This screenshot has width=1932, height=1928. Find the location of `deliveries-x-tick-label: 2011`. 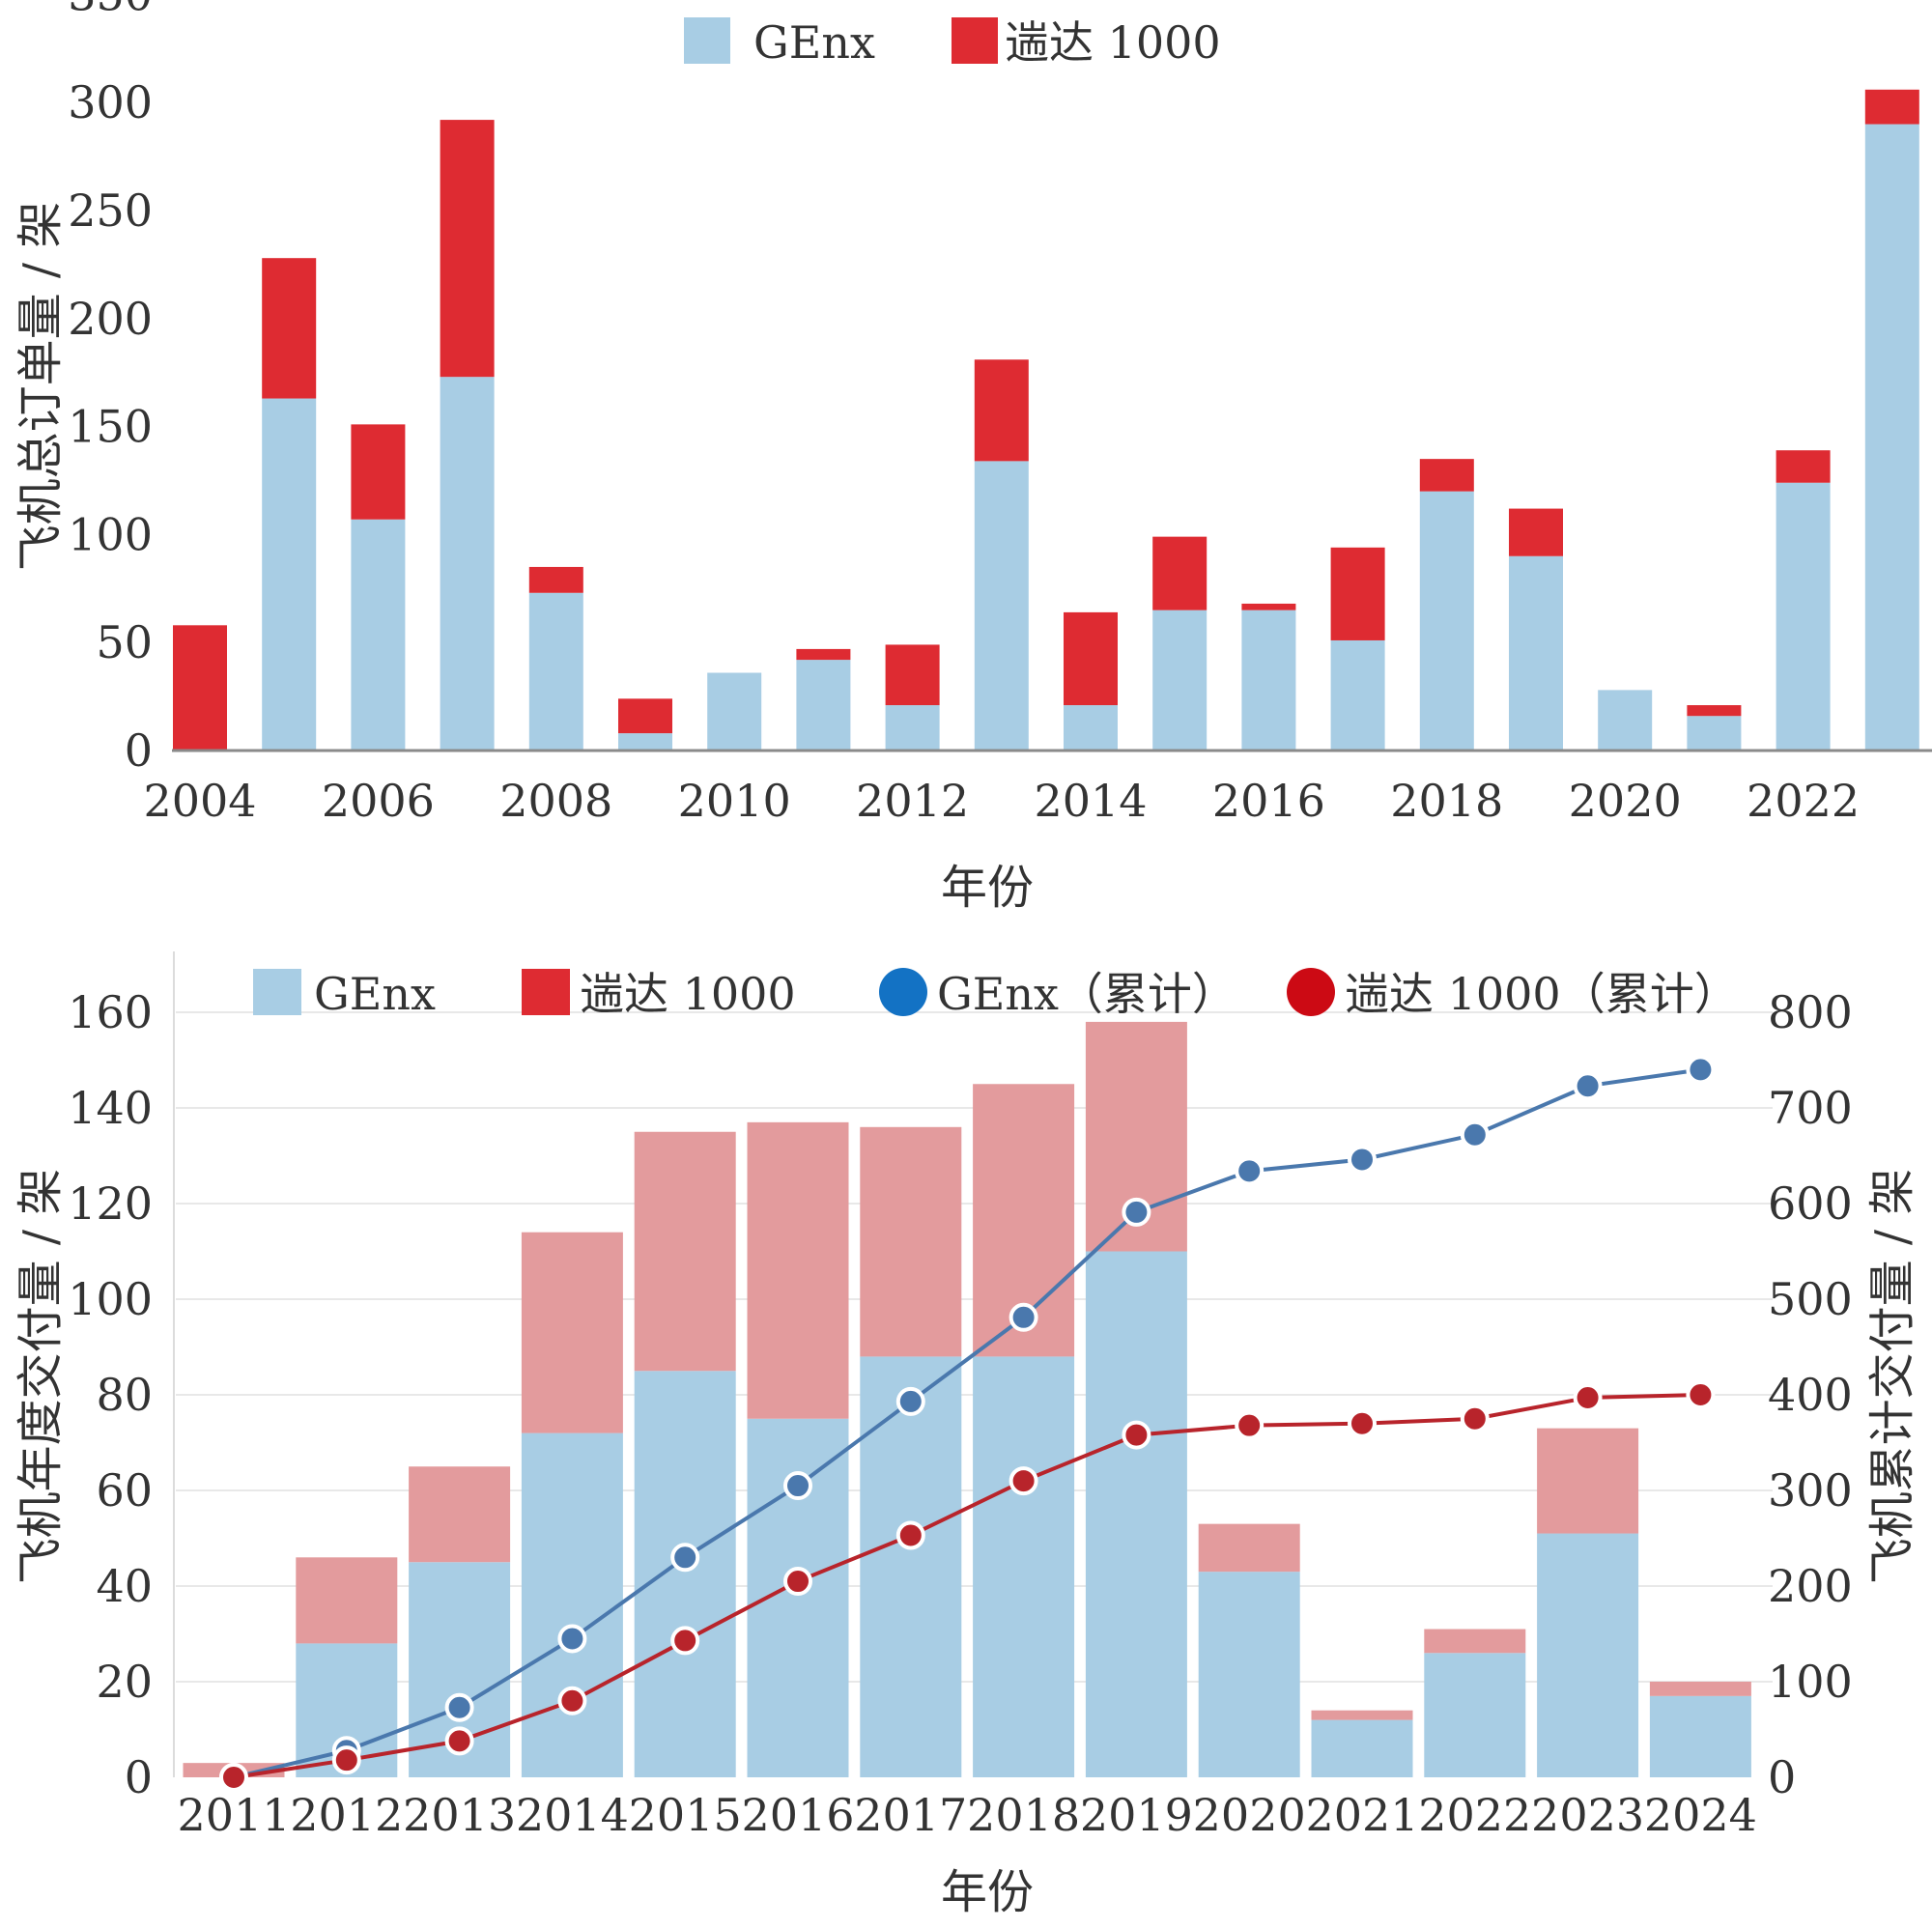

deliveries-x-tick-label: 2011 is located at coordinates (233, 1815).